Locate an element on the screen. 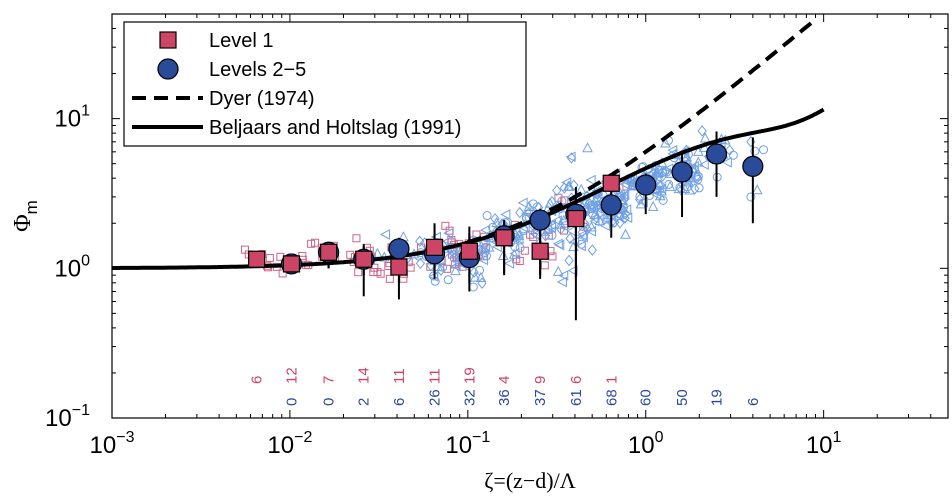 The height and width of the screenshot is (498, 952). count-label: 0 is located at coordinates (329, 402).